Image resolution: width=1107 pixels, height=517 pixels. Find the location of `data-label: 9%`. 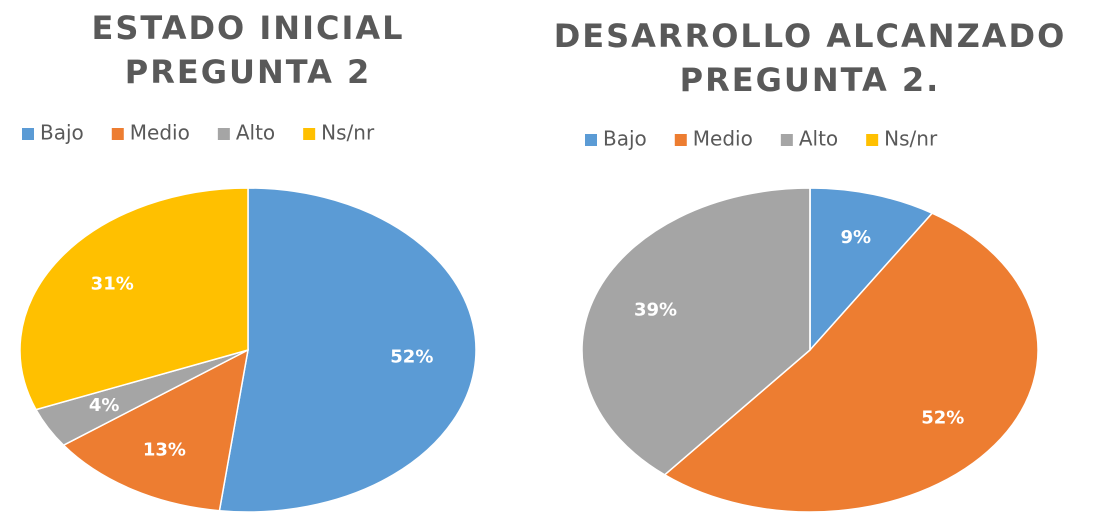

data-label: 9% is located at coordinates (856, 237).